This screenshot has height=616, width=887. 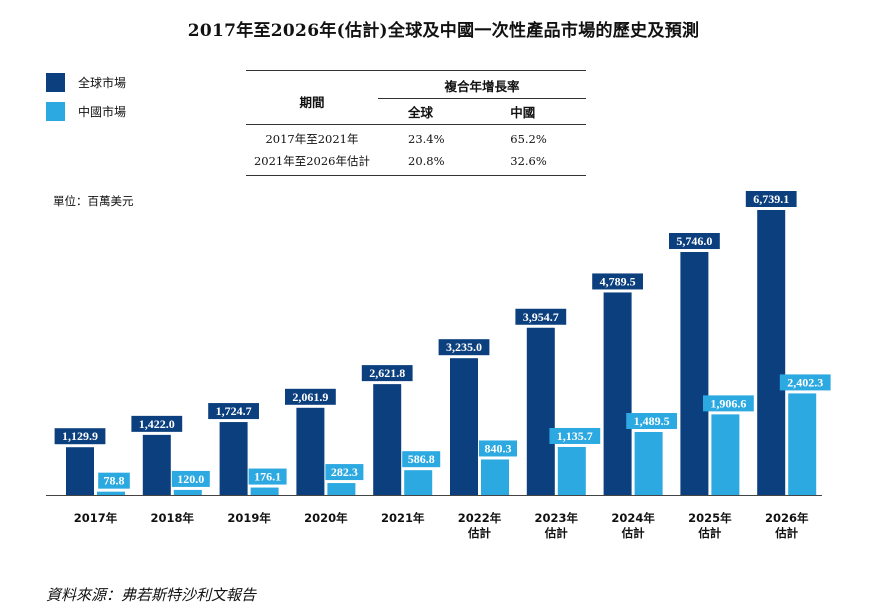 What do you see at coordinates (433, 163) in the screenshot?
I see `cagr-global-value: 20.8%` at bounding box center [433, 163].